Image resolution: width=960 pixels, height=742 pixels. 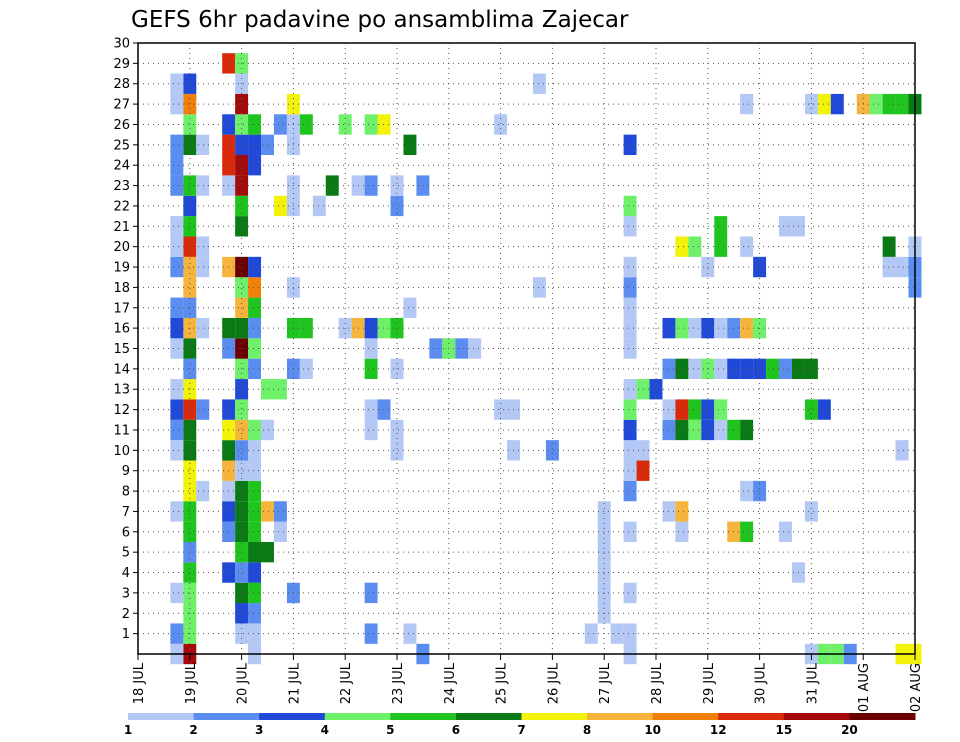 What do you see at coordinates (121, 105) in the screenshot?
I see `y-tick-label: 27` at bounding box center [121, 105].